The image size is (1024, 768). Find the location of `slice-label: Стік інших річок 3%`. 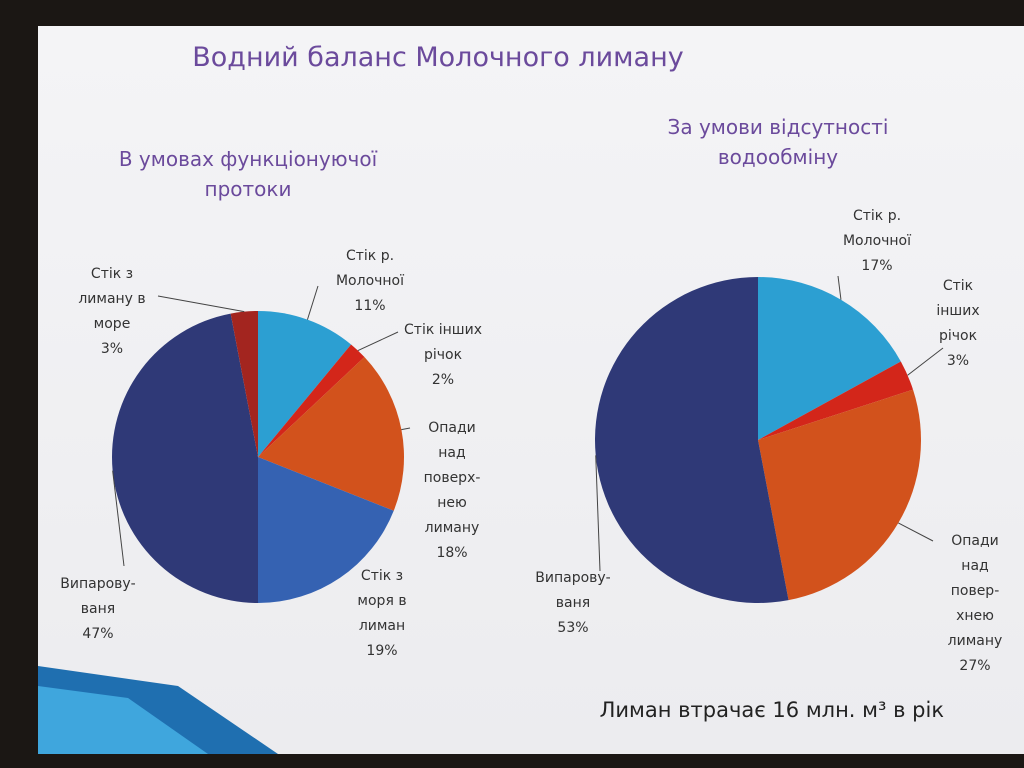

slice-label: Стік інших річок 3% is located at coordinates (958, 324).